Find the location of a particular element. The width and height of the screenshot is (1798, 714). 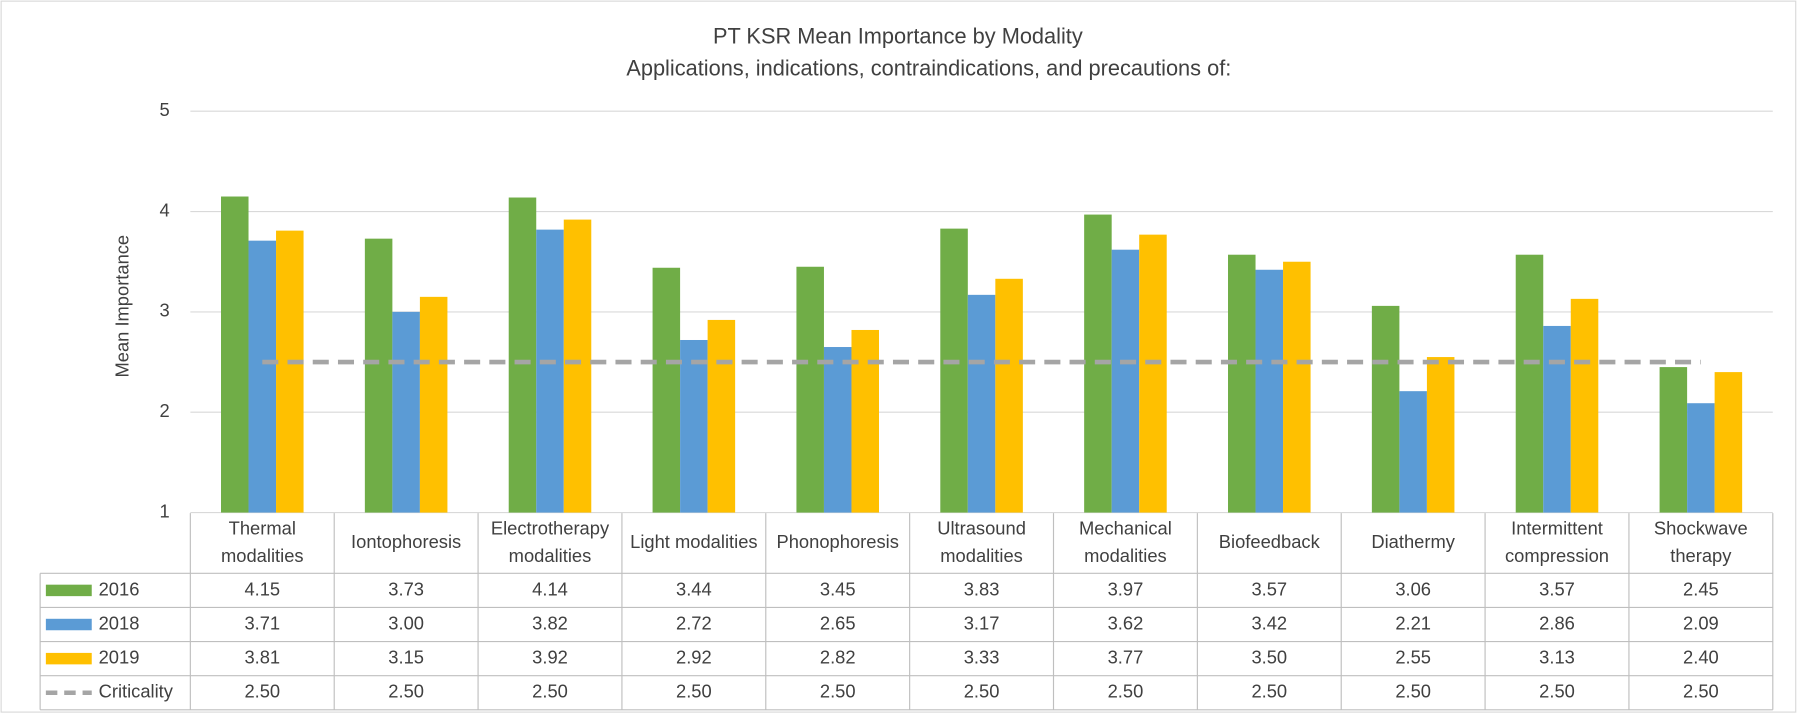

table-cell: 2.72 is located at coordinates (694, 622).